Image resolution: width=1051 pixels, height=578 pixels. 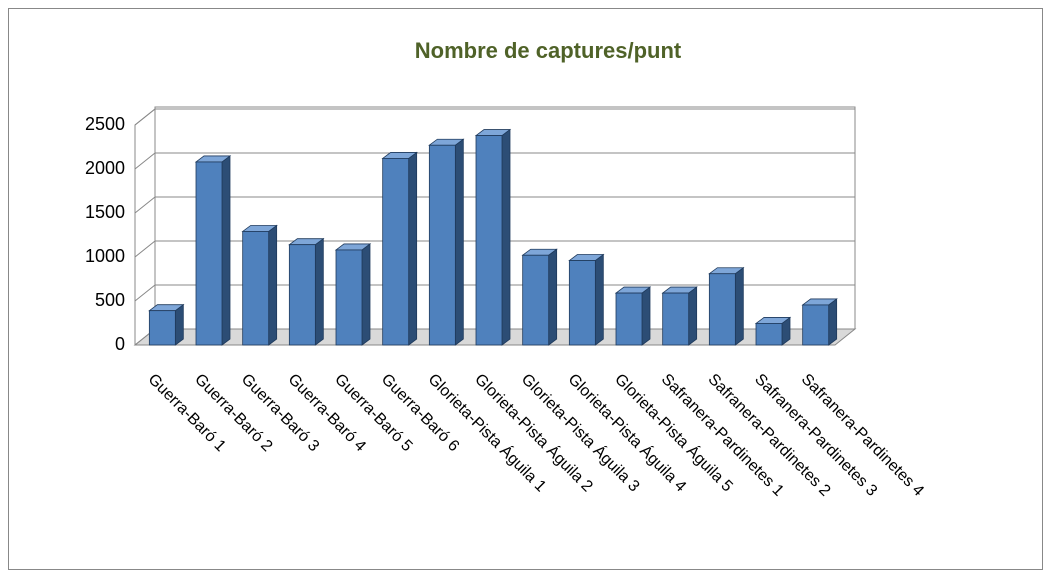 I want to click on y-tick-label: 500, so click(x=110, y=300).